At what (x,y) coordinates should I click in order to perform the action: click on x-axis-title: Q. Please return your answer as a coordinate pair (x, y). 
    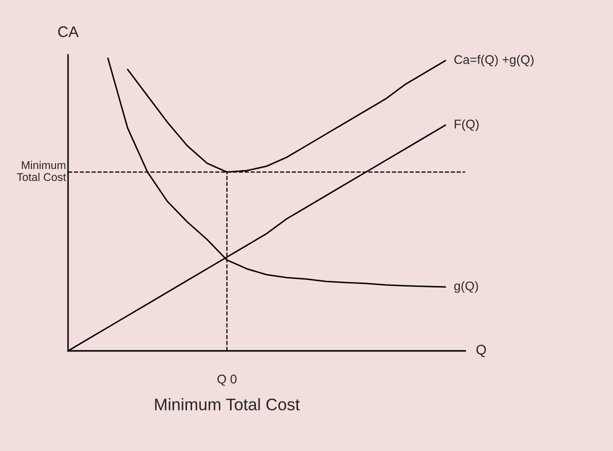
    Looking at the image, I should click on (481, 351).